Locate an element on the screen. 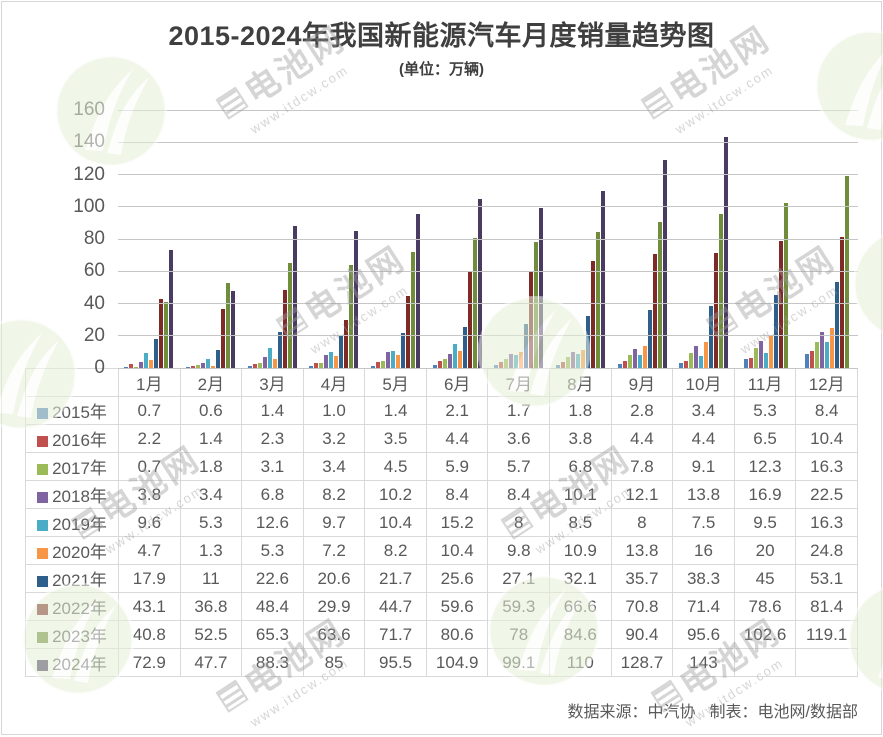  bar-2019年-8月 is located at coordinates (578, 361).